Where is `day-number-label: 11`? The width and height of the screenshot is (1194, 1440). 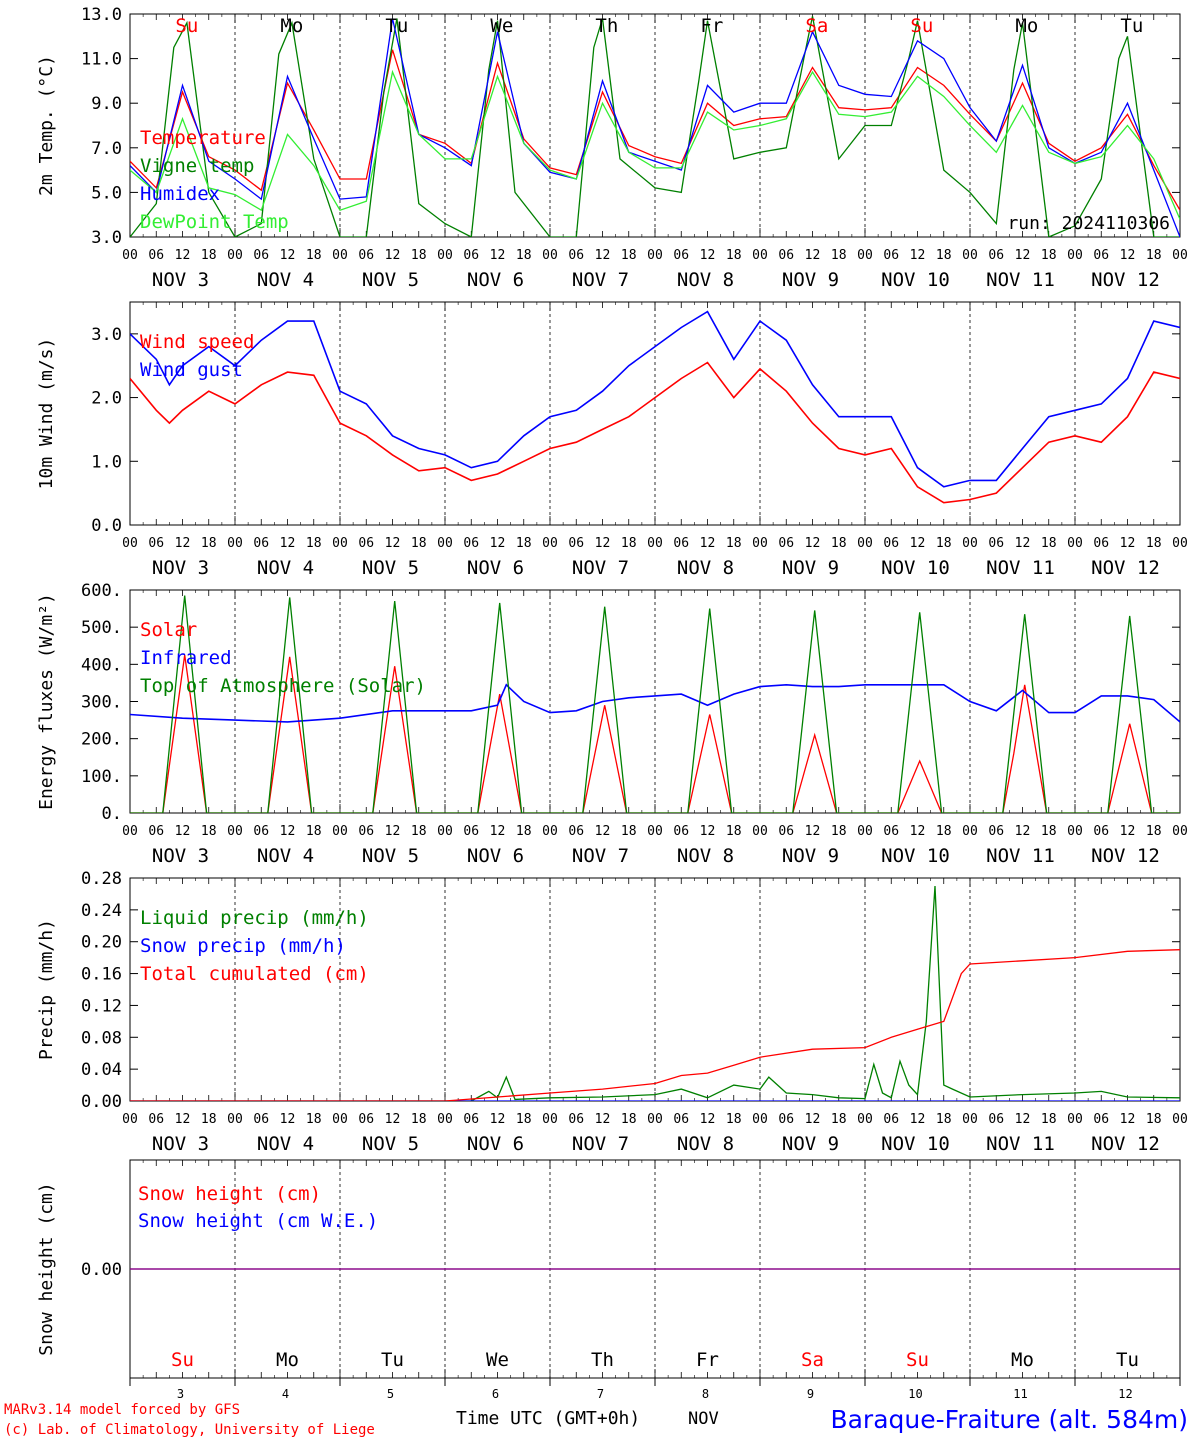
day-number-label: 11 is located at coordinates (1020, 1394).